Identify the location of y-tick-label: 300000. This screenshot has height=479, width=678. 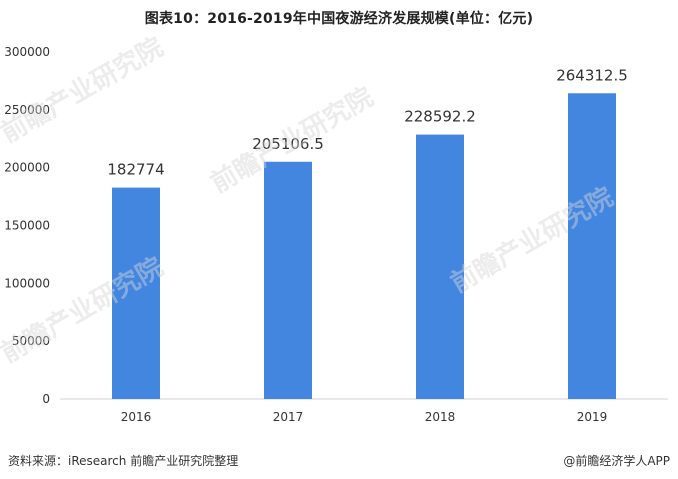
(27, 52).